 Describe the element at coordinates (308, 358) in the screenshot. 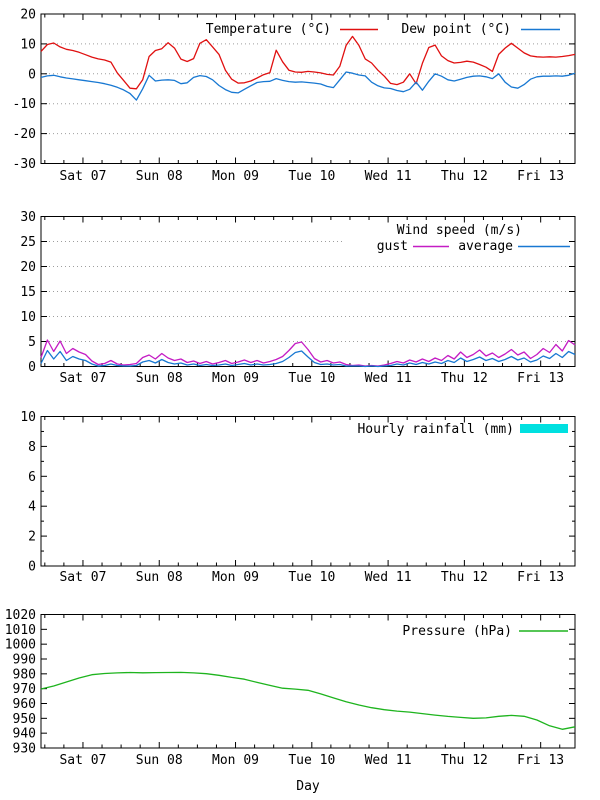

I see `series-average` at that location.